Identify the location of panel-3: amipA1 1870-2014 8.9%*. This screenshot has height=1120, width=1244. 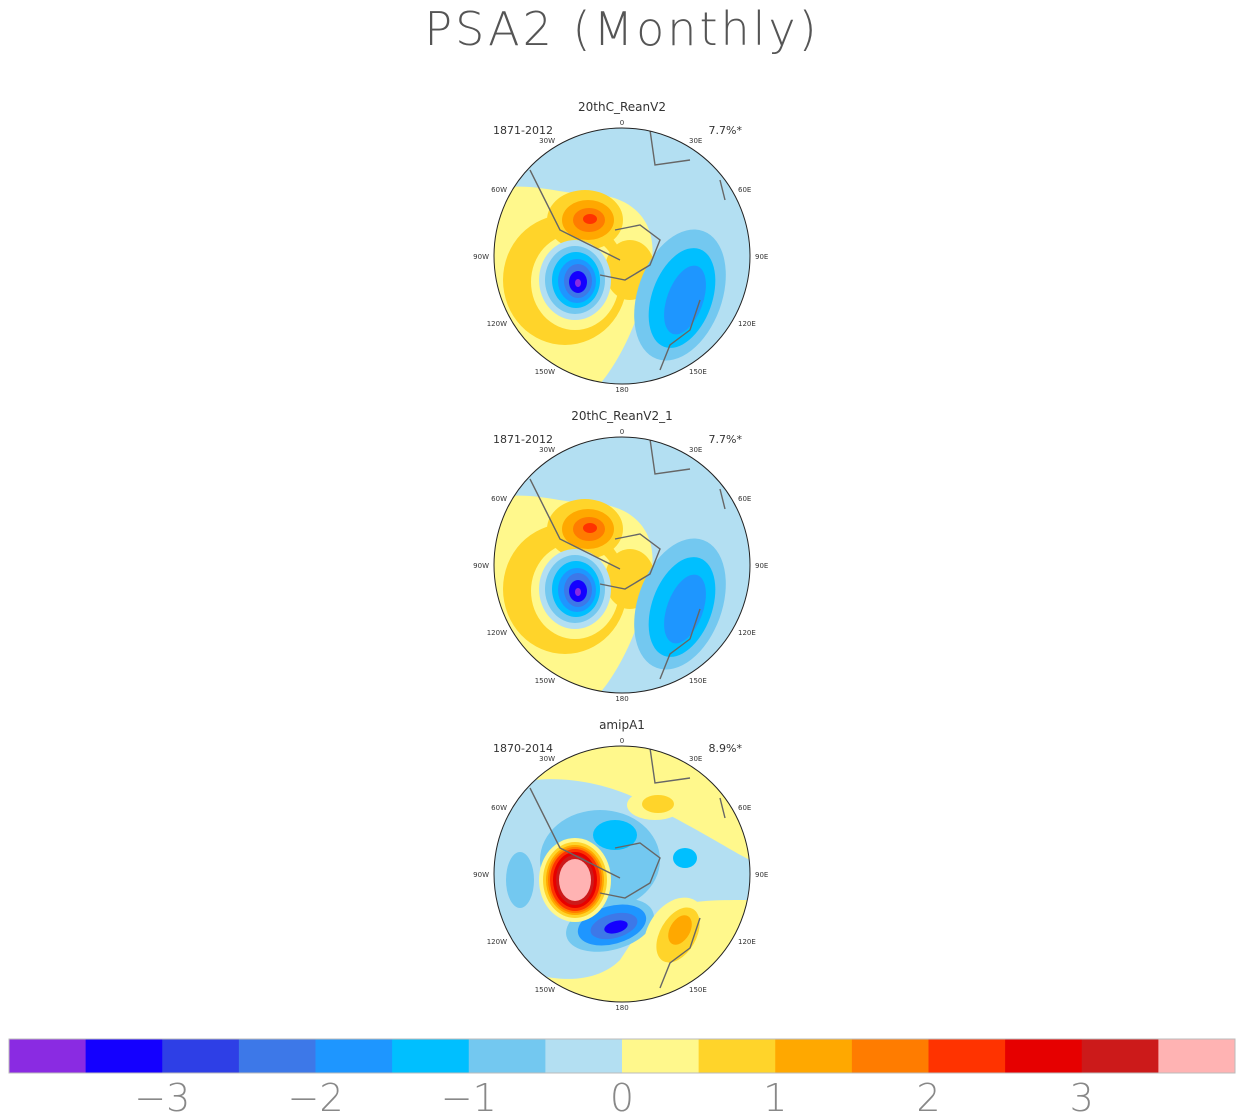
(620, 865).